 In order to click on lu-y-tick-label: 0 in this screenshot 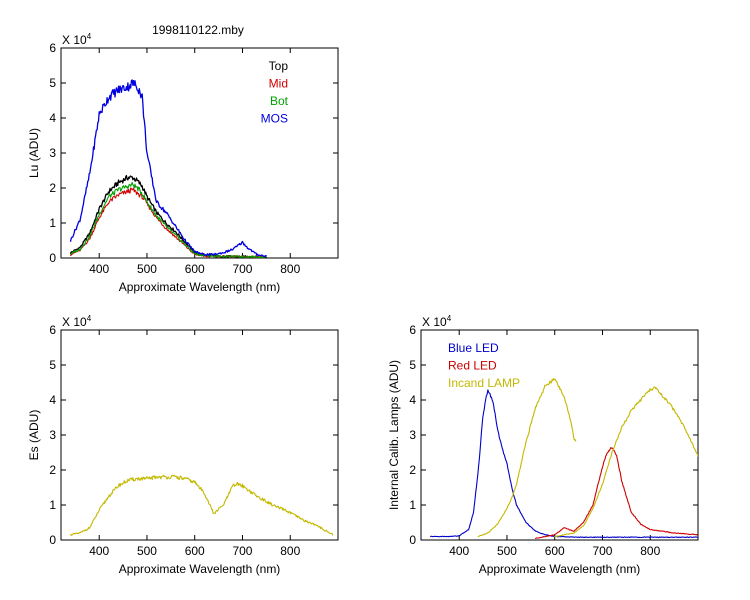, I will do `click(52, 258)`.